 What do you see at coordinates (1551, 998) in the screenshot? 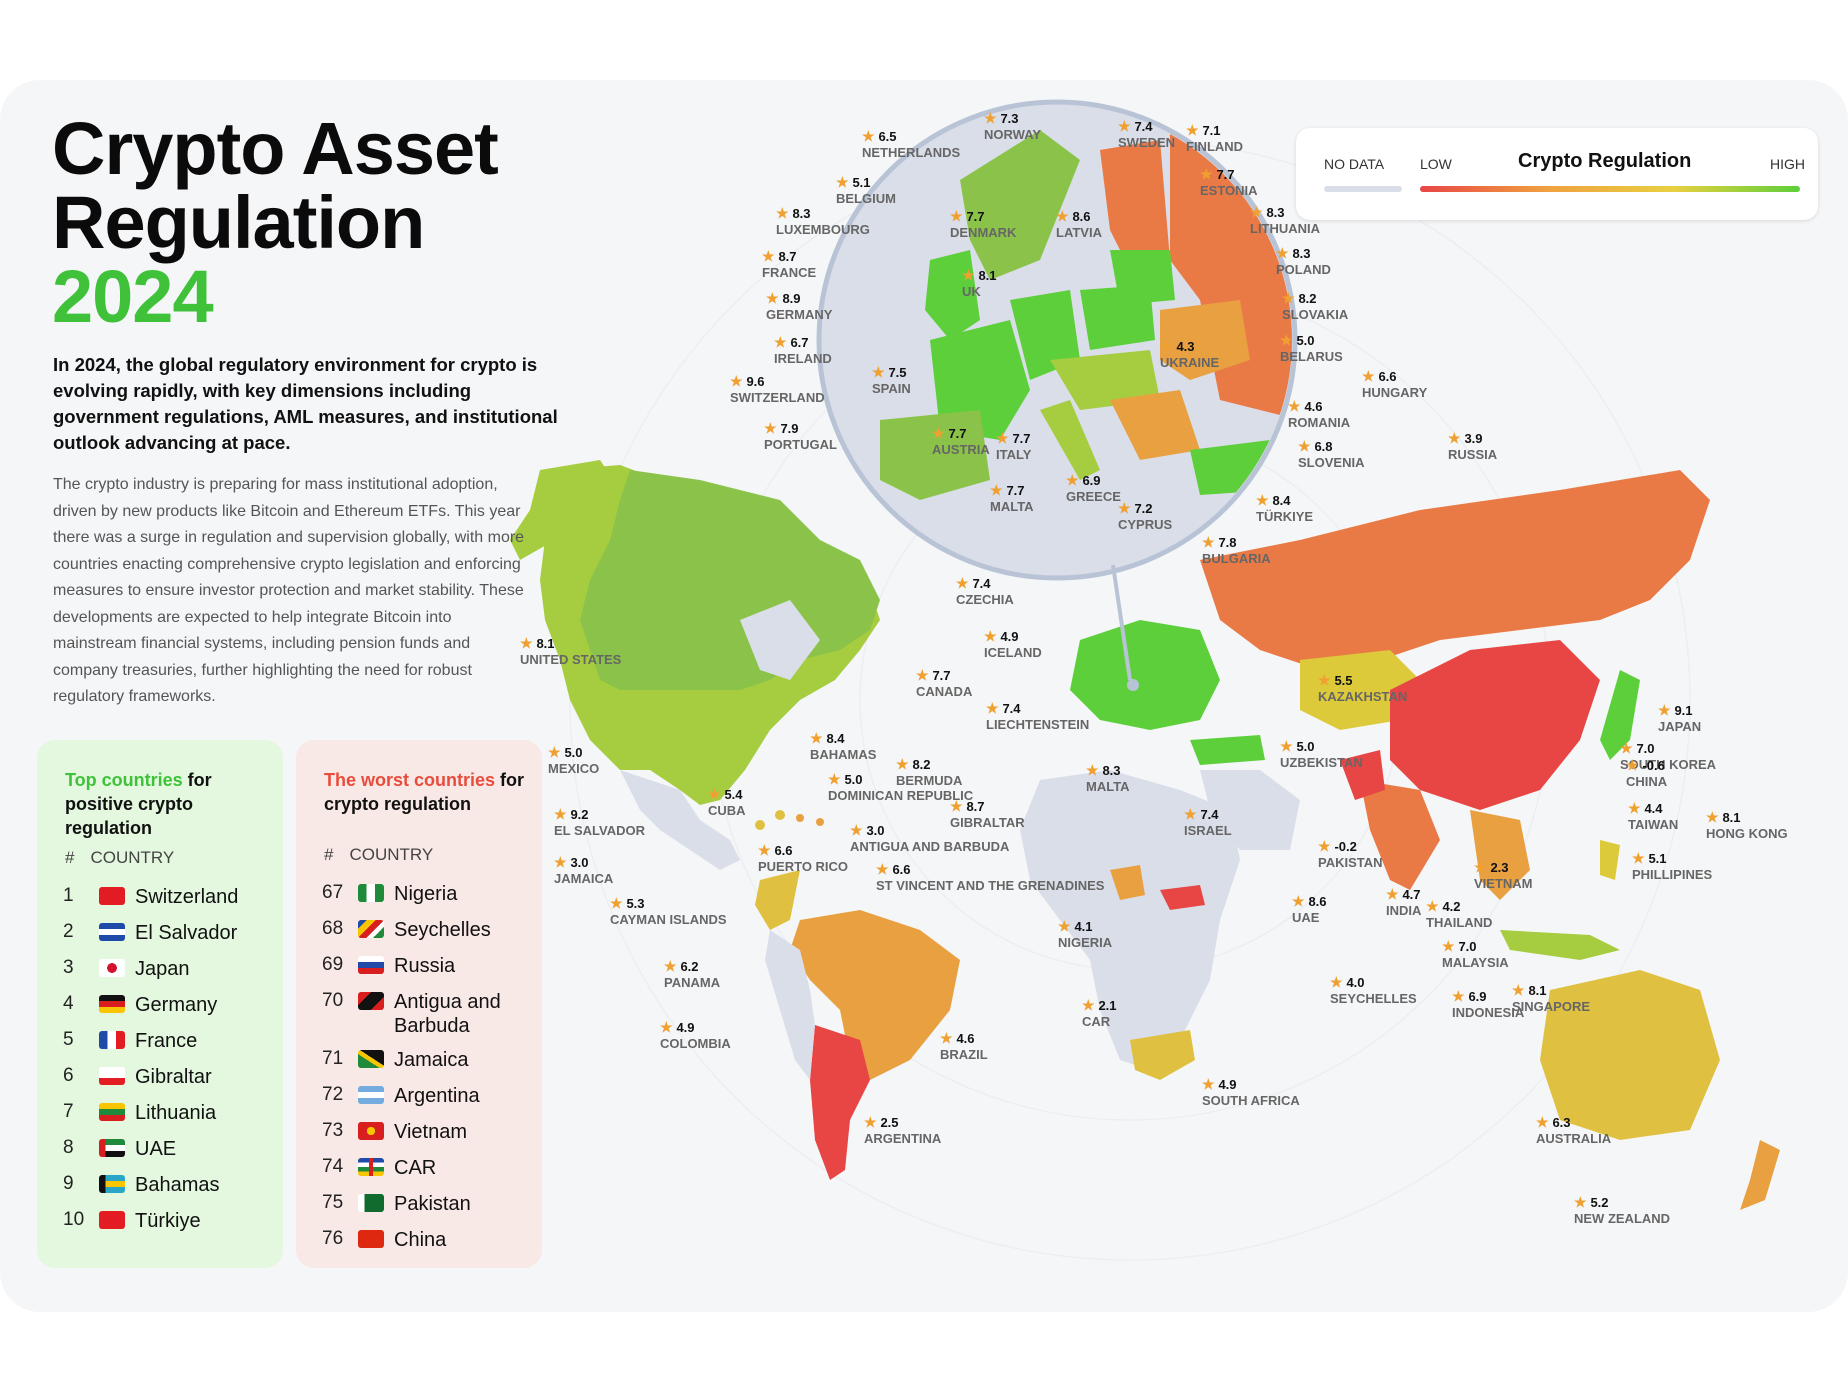
I see `country-label: ★ 8.1 SINGAPORE` at bounding box center [1551, 998].